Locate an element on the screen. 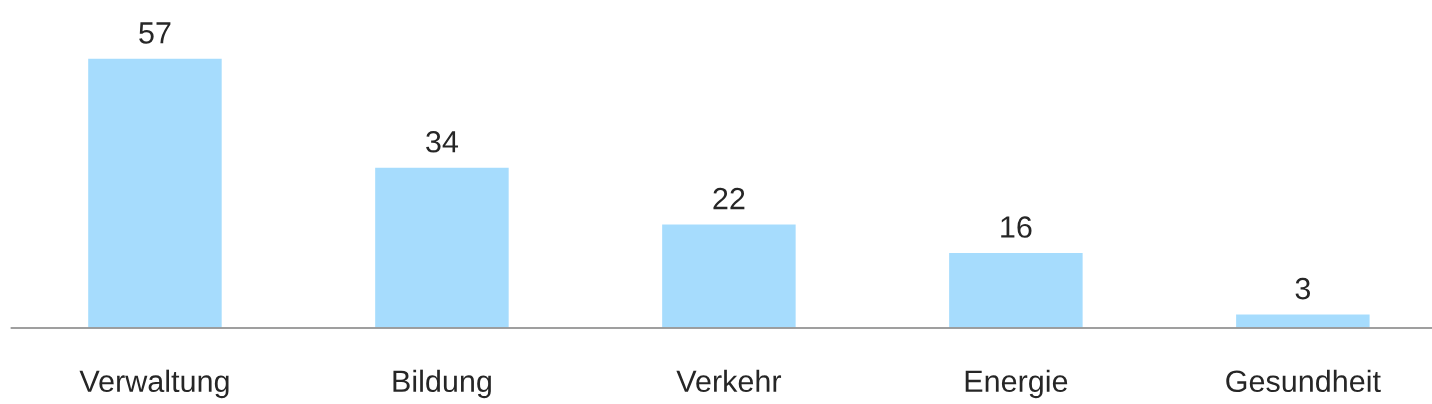 This screenshot has width=1432, height=404. data-label: 22 is located at coordinates (729, 198).